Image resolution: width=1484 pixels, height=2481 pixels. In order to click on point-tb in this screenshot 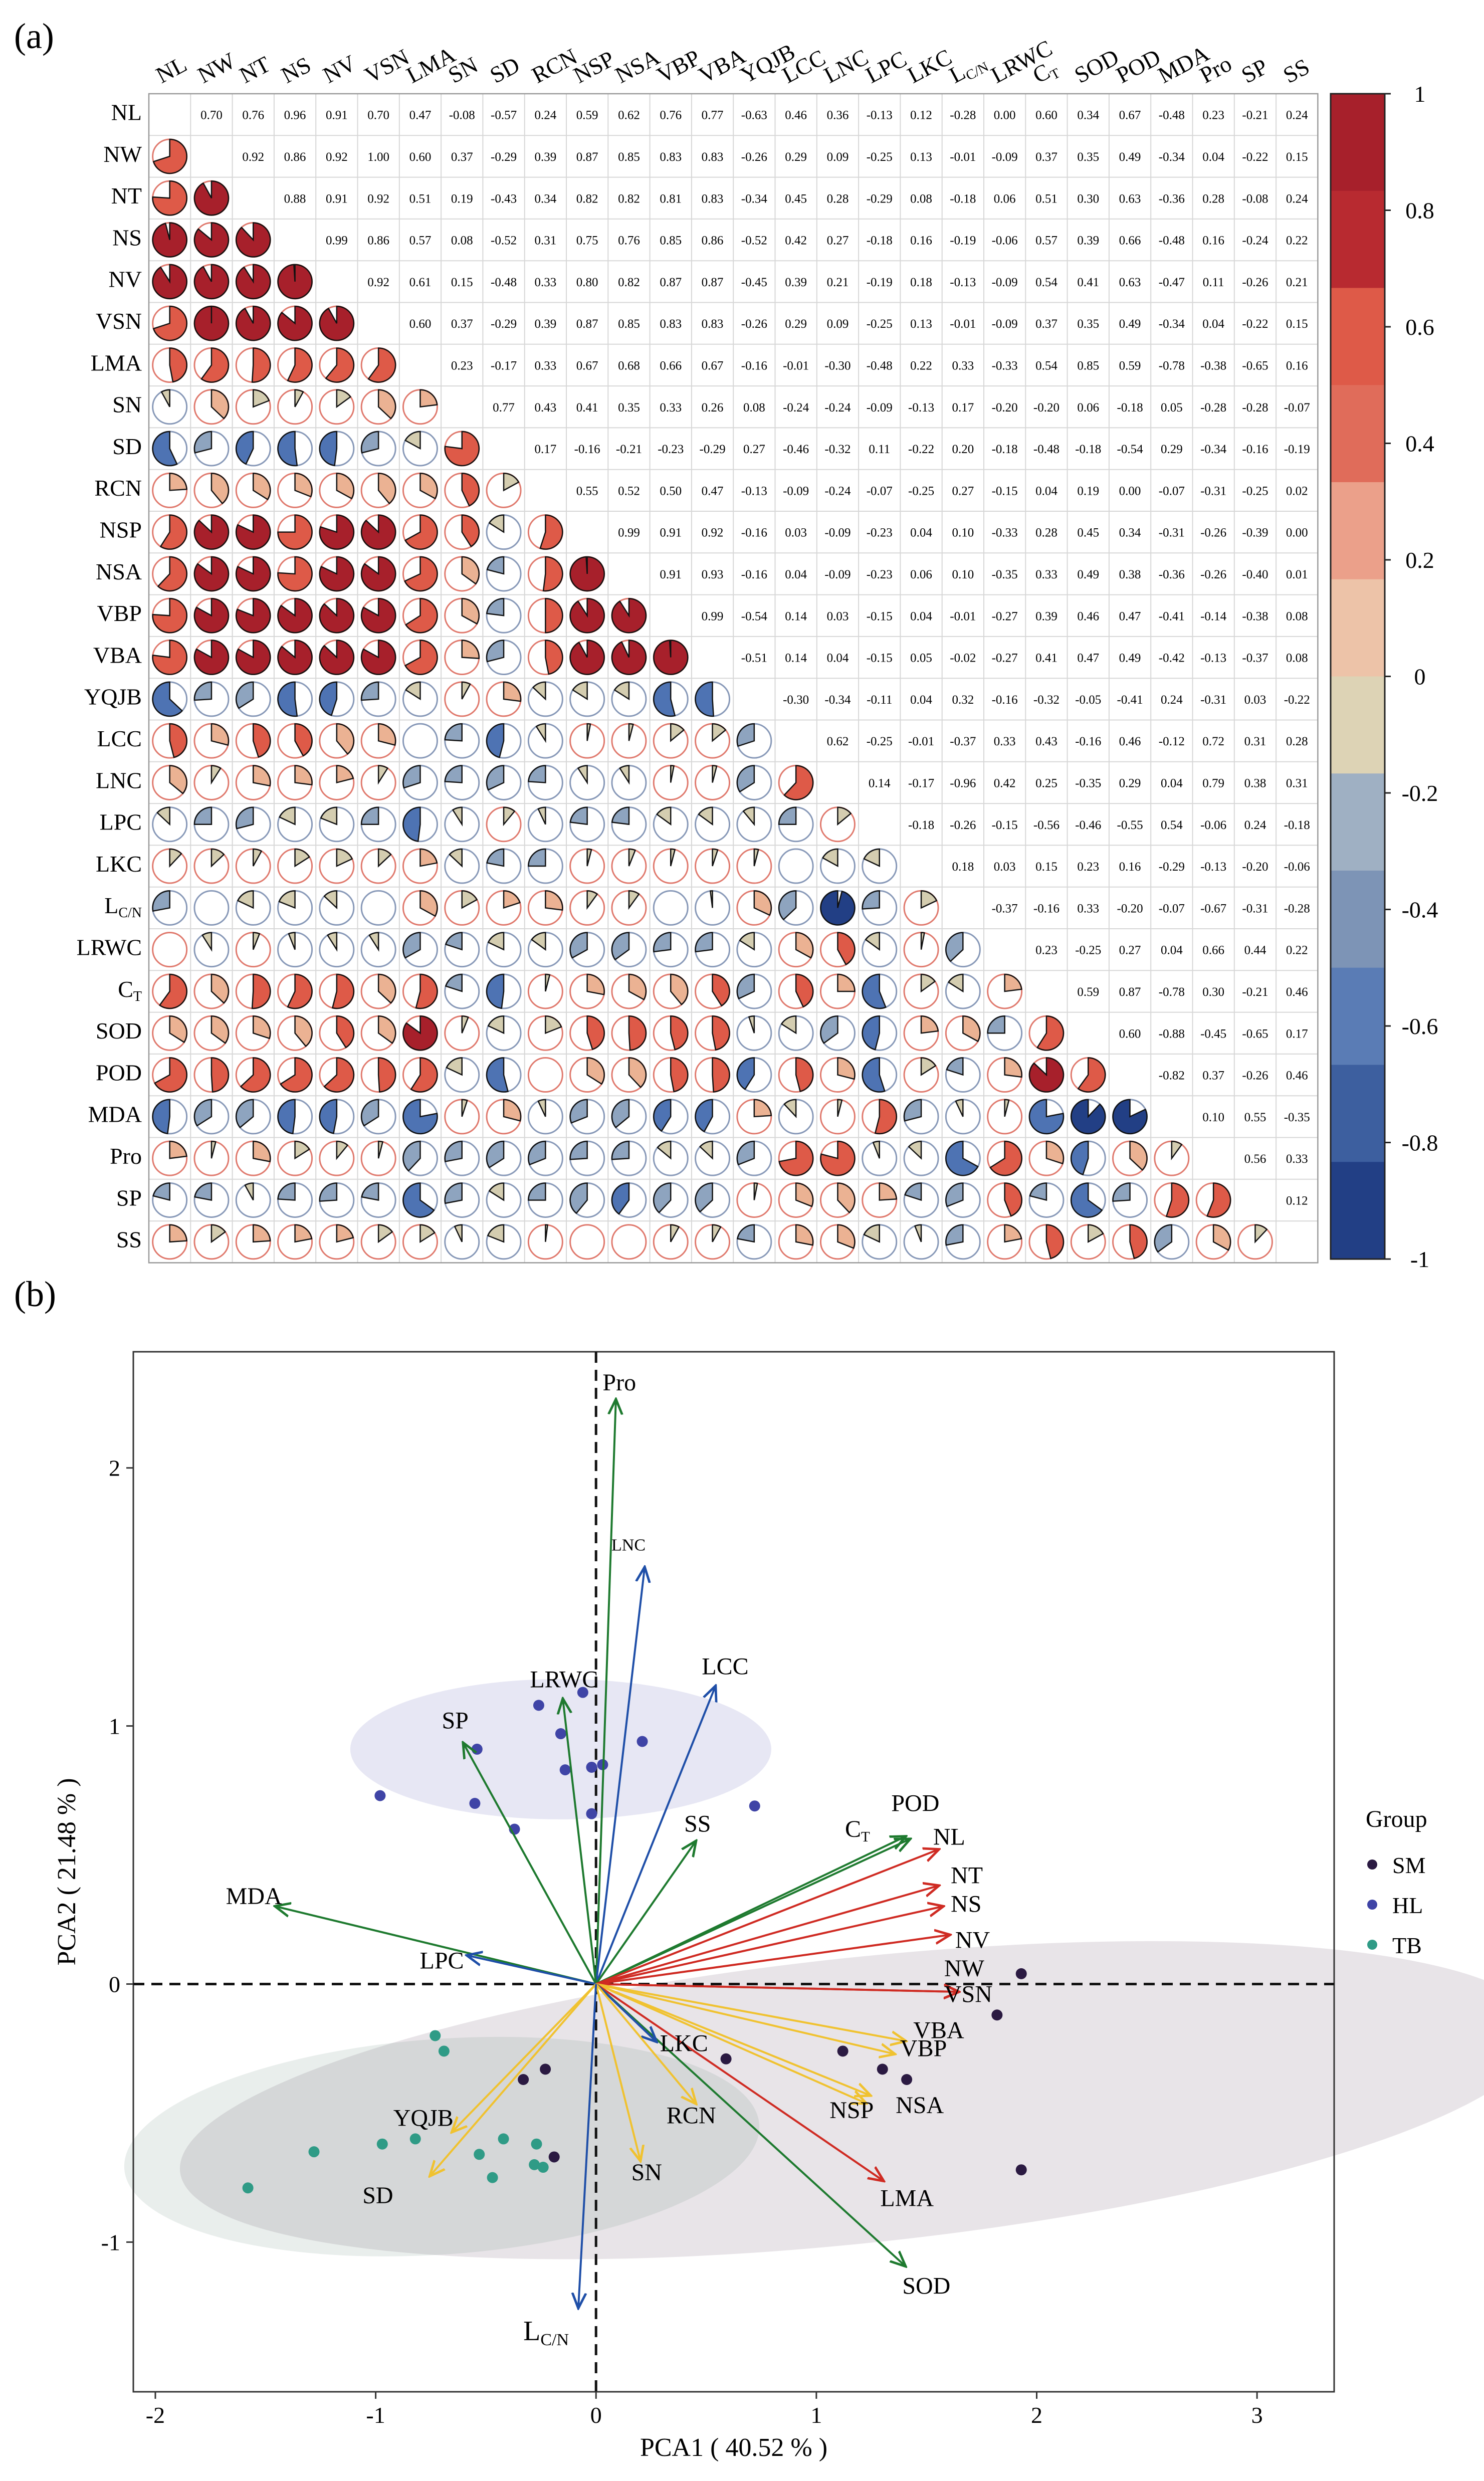, I will do `click(248, 2188)`.